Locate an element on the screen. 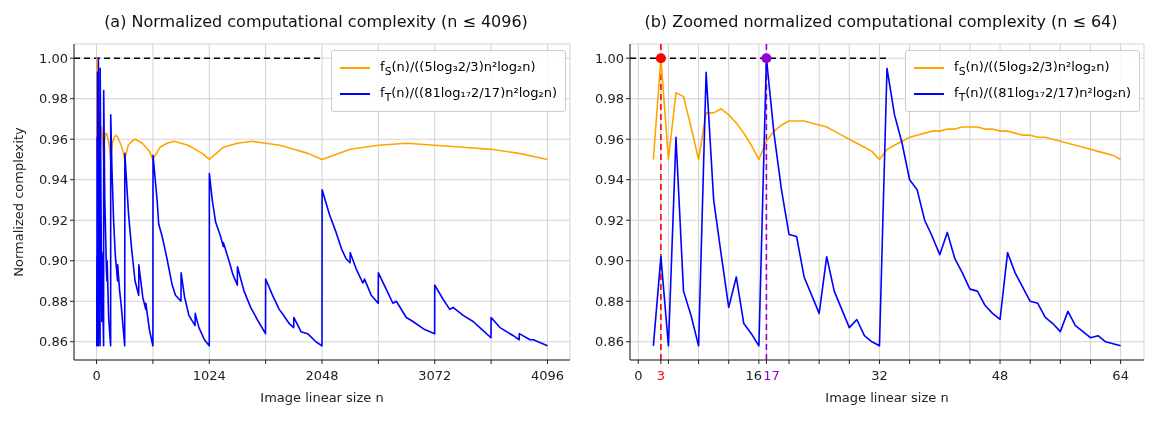 Image resolution: width=1161 pixels, height=425 pixels. x-tick-label: 4096 is located at coordinates (547, 375).